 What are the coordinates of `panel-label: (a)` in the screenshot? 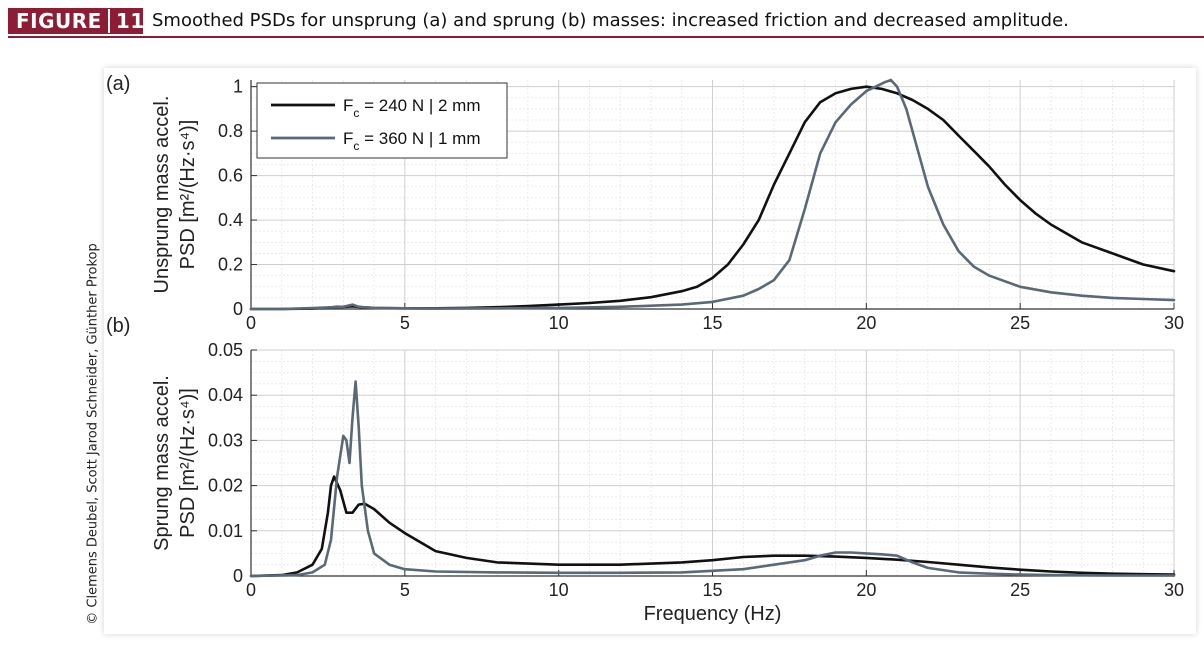 It's located at (118, 84).